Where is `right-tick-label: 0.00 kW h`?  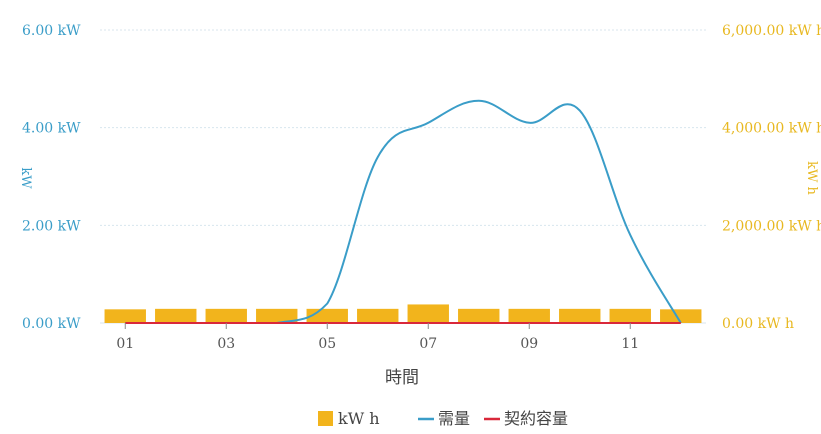 right-tick-label: 0.00 kW h is located at coordinates (758, 324).